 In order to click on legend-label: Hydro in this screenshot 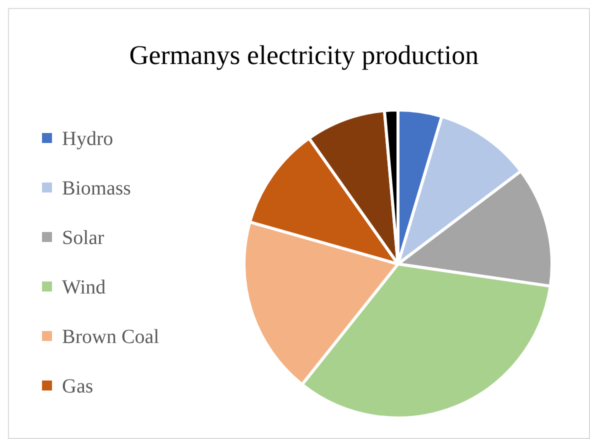, I will do `click(88, 139)`.